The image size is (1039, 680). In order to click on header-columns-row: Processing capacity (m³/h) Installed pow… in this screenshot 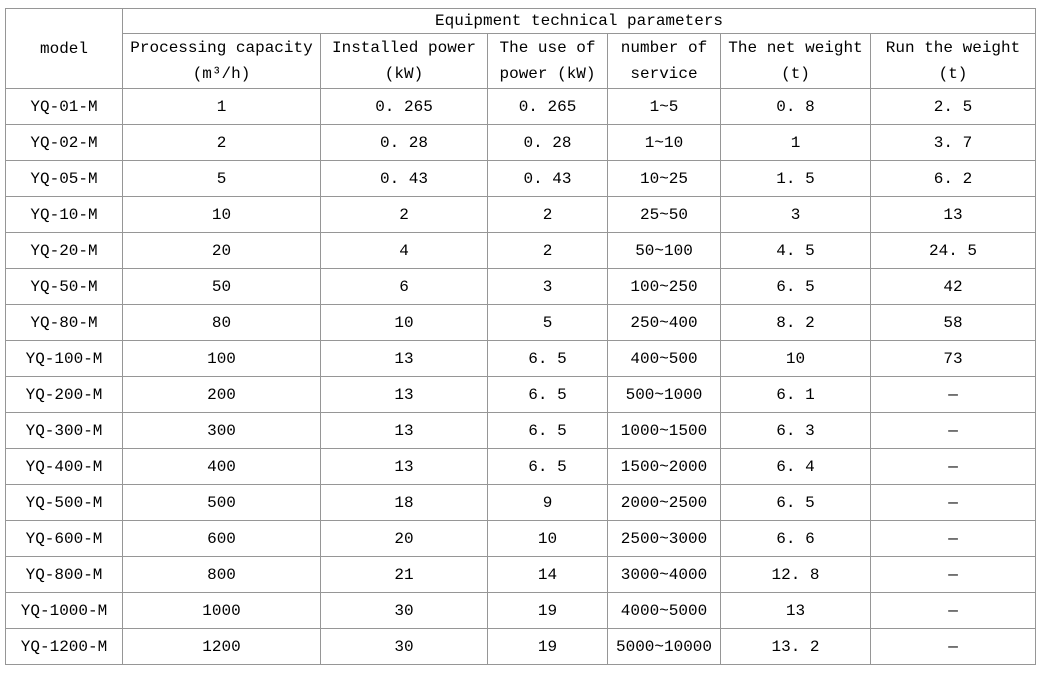, I will do `click(521, 61)`.